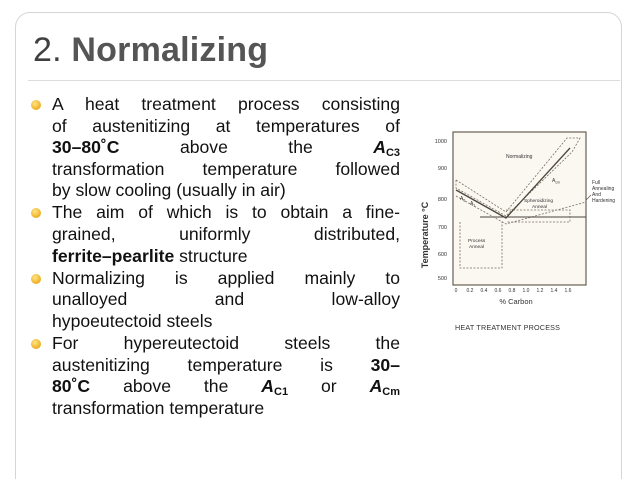 The image size is (638, 479). Describe the element at coordinates (329, 386) in the screenshot. I see `bullet-line-text: or` at that location.